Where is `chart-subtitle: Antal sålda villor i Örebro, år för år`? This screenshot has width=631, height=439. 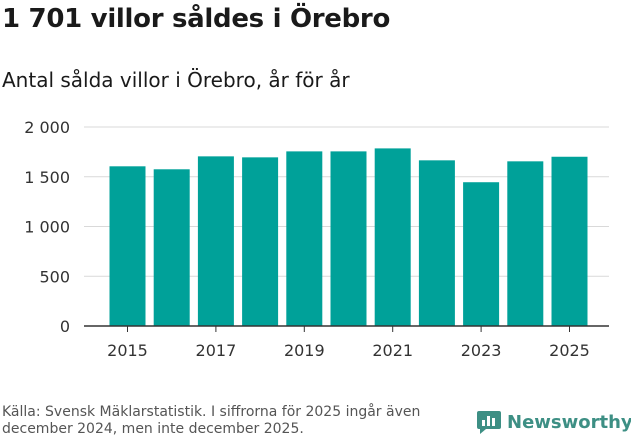 chart-subtitle: Antal sålda villor i Örebro, år för år is located at coordinates (176, 80).